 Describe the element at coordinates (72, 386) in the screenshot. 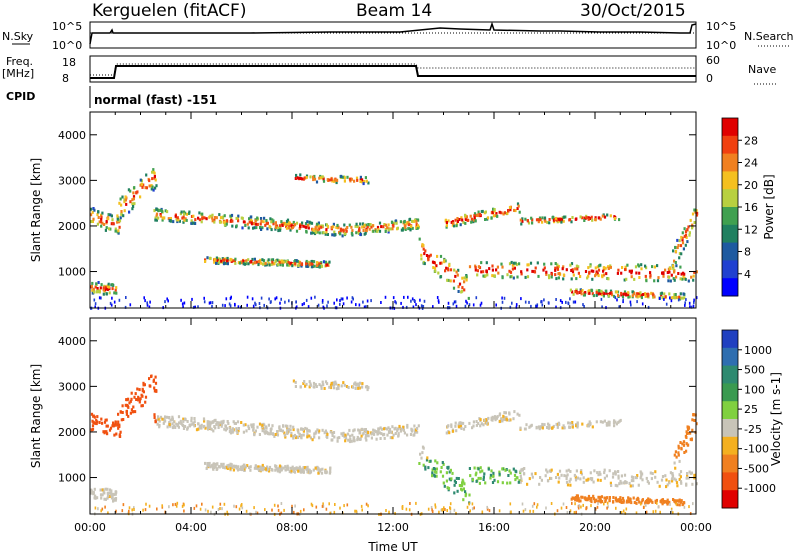

I see `y-tick-label: 3000` at that location.